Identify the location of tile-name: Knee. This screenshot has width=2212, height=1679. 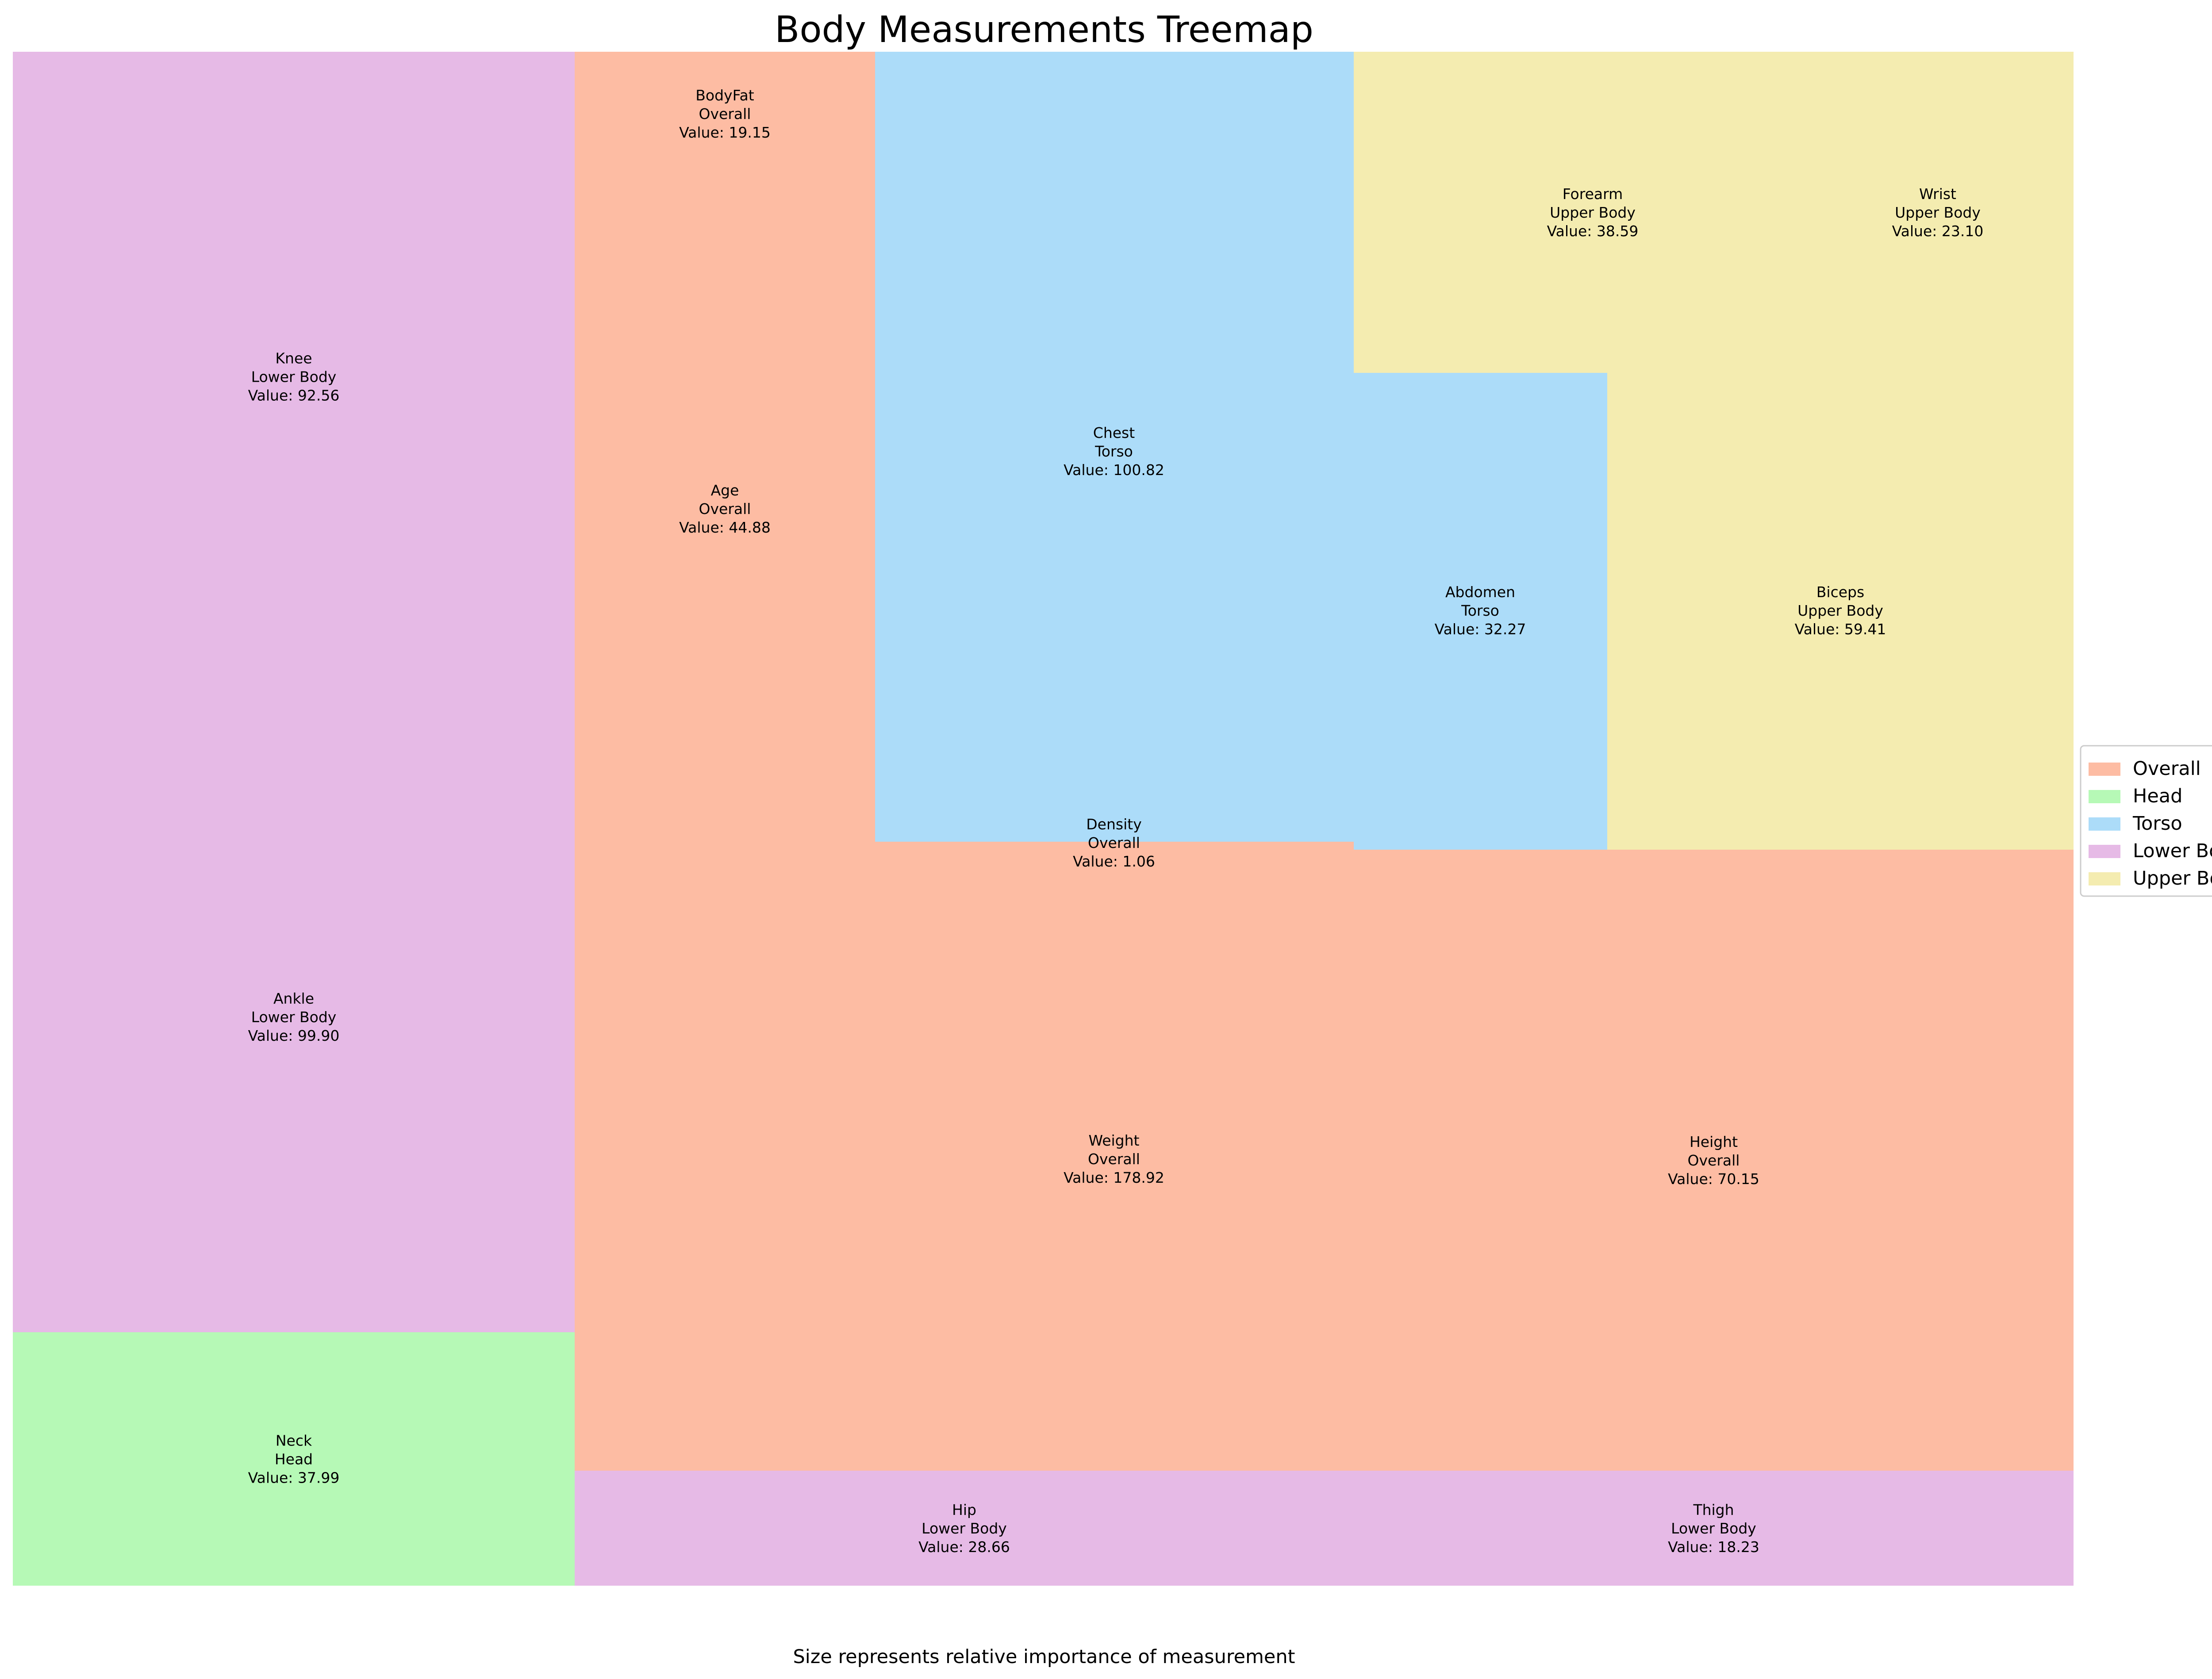
(293, 358).